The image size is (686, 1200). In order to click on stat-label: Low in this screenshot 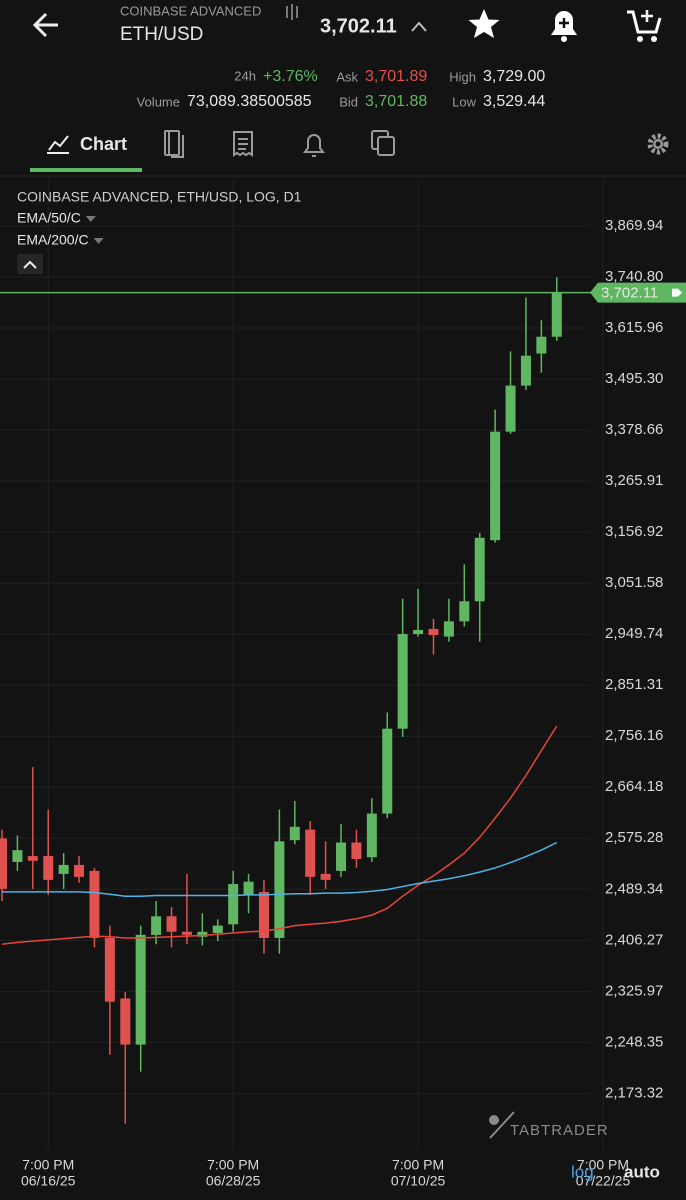, I will do `click(464, 101)`.